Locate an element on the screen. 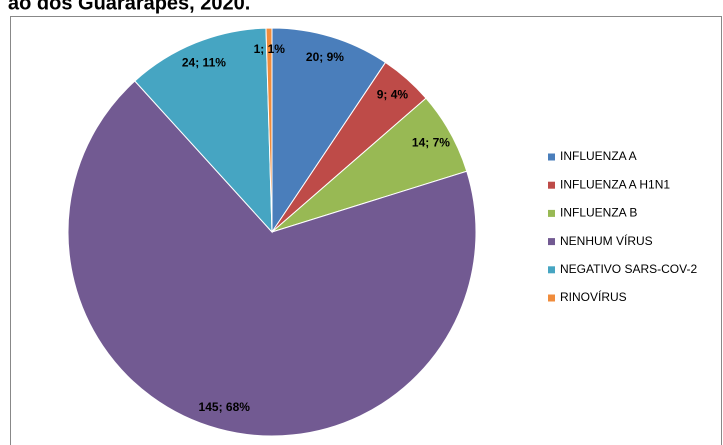  data-label: 24; 11% is located at coordinates (204, 62).